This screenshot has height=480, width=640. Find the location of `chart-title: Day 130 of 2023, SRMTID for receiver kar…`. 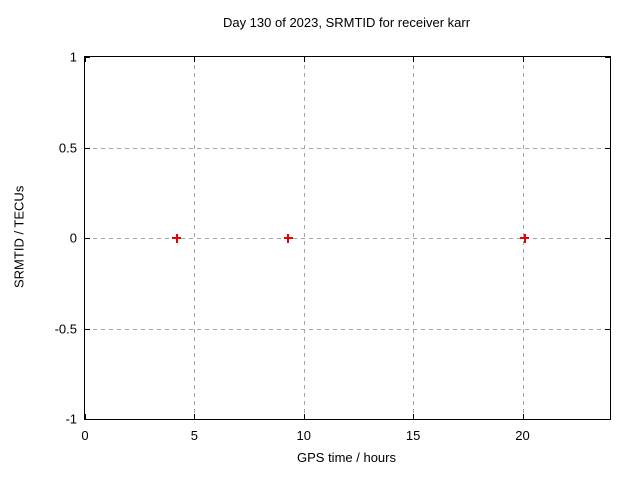

chart-title: Day 130 of 2023, SRMTID for receiver kar… is located at coordinates (346, 22).